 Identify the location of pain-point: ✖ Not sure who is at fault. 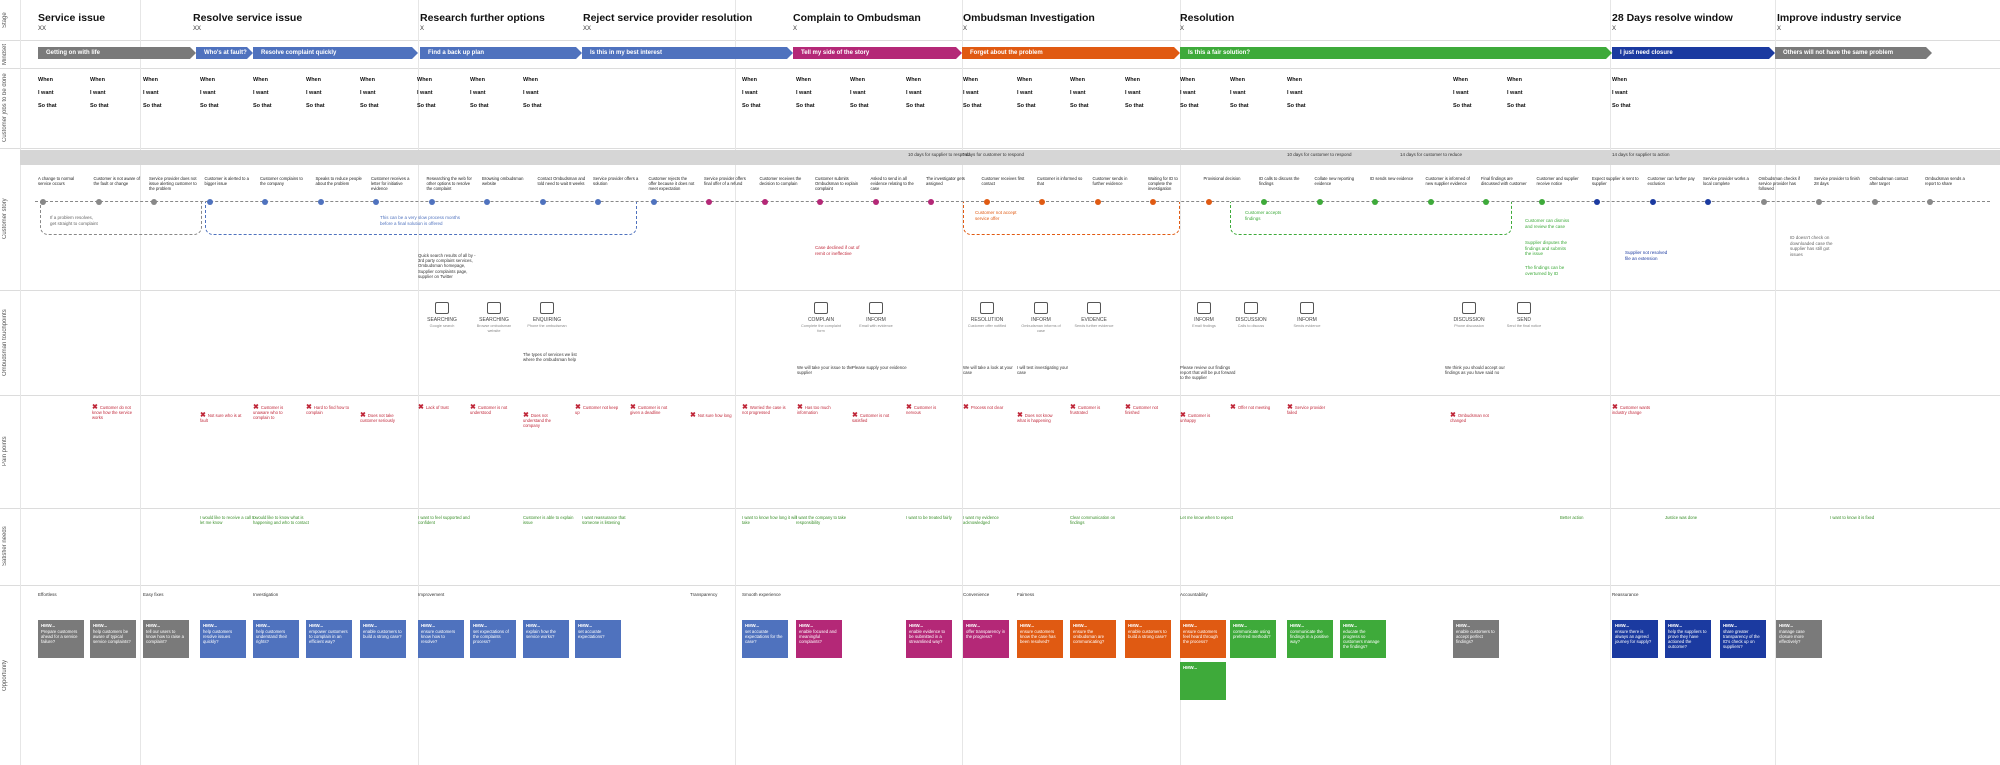
(222, 417).